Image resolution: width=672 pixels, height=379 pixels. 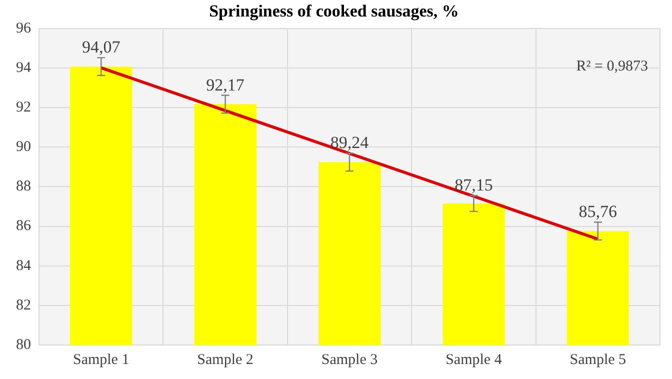 I want to click on y-tick-label: 84, so click(x=24, y=266).